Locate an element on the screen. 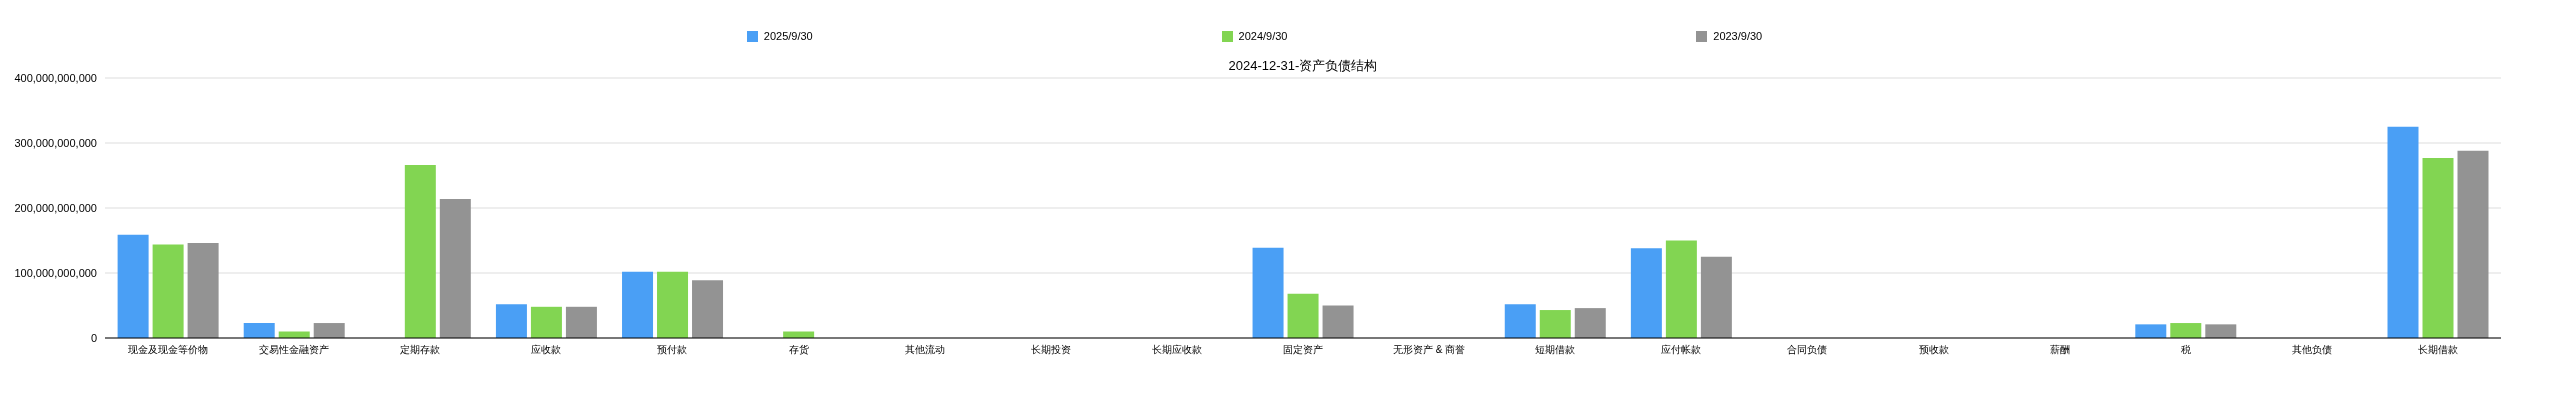  y-tick-label: 300,000,000,000 is located at coordinates (55, 142).